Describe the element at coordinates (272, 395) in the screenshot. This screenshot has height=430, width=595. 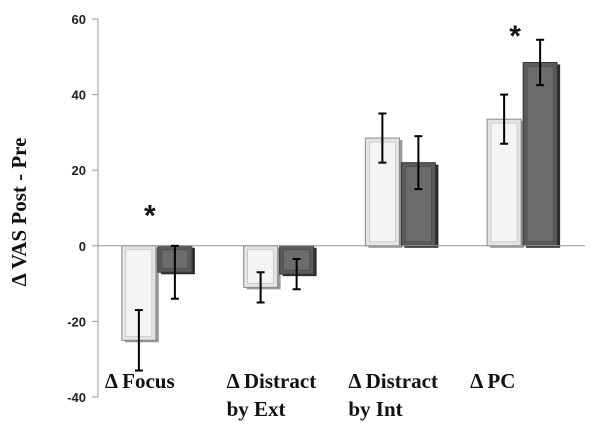
I see `category-label: Δ Distract by Ext` at that location.